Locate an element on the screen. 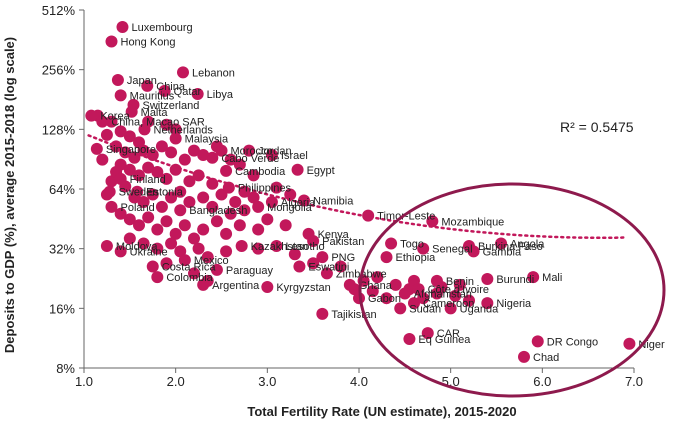  point-label: Tajikistan is located at coordinates (353, 315).